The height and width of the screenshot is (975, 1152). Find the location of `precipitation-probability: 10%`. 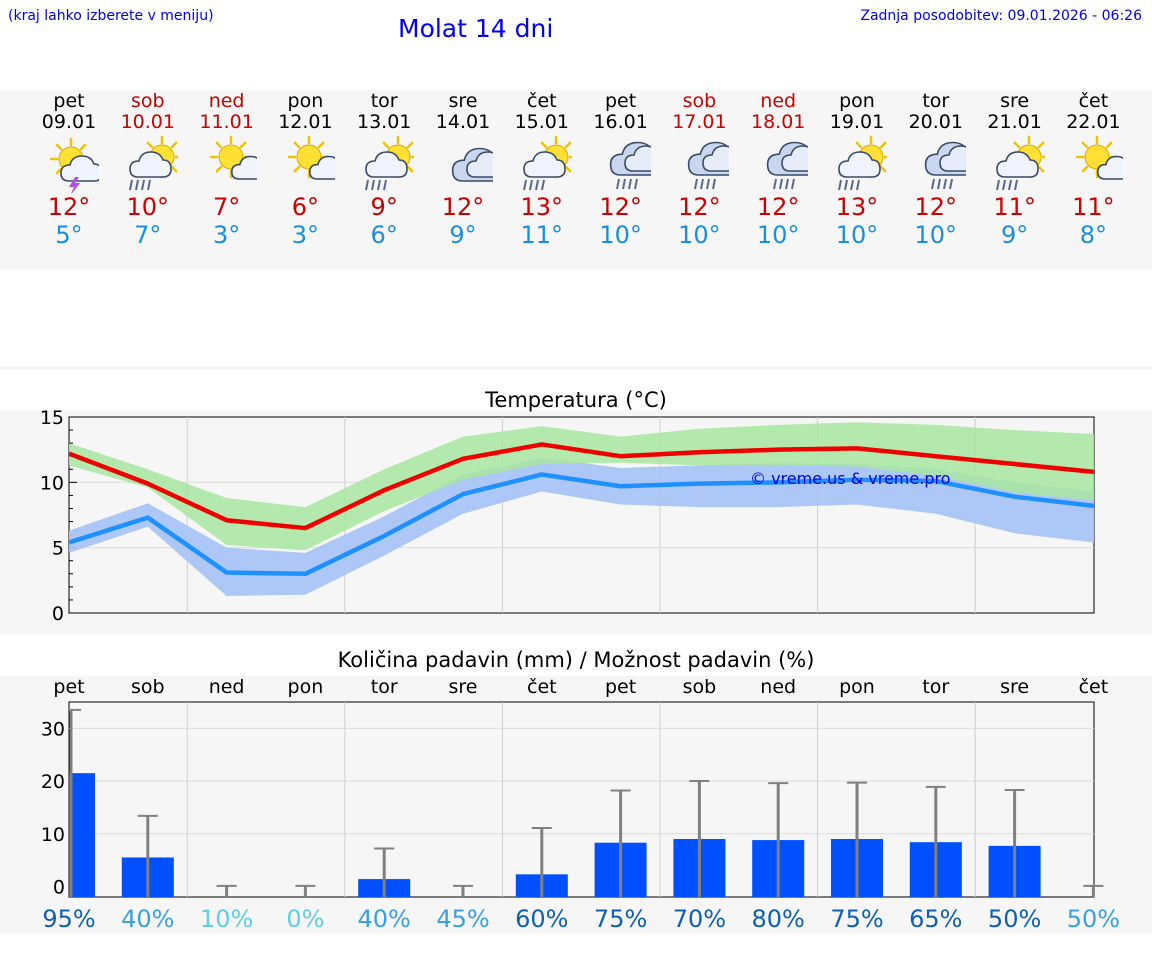

precipitation-probability: 10% is located at coordinates (226, 919).